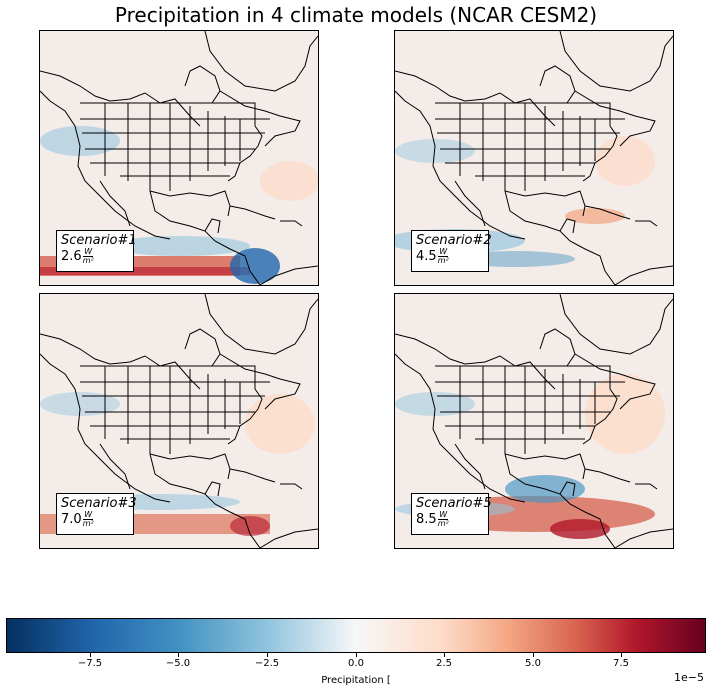 This screenshot has height=695, width=712. Describe the element at coordinates (356, 635) in the screenshot. I see `colorbar` at that location.